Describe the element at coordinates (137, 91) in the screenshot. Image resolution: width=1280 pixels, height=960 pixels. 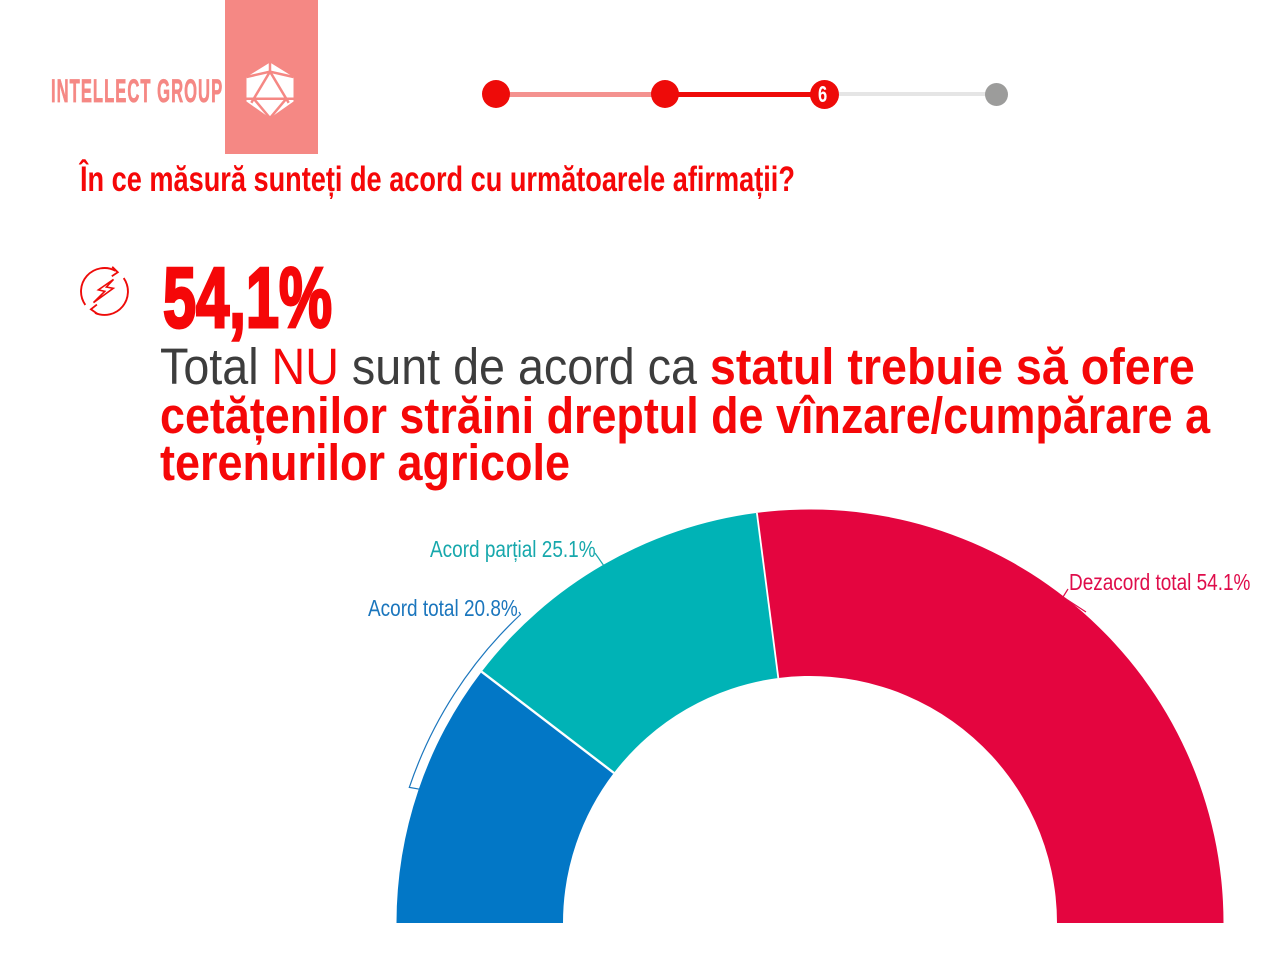
I see `svg-text: INTELLECT GROUP` at that location.